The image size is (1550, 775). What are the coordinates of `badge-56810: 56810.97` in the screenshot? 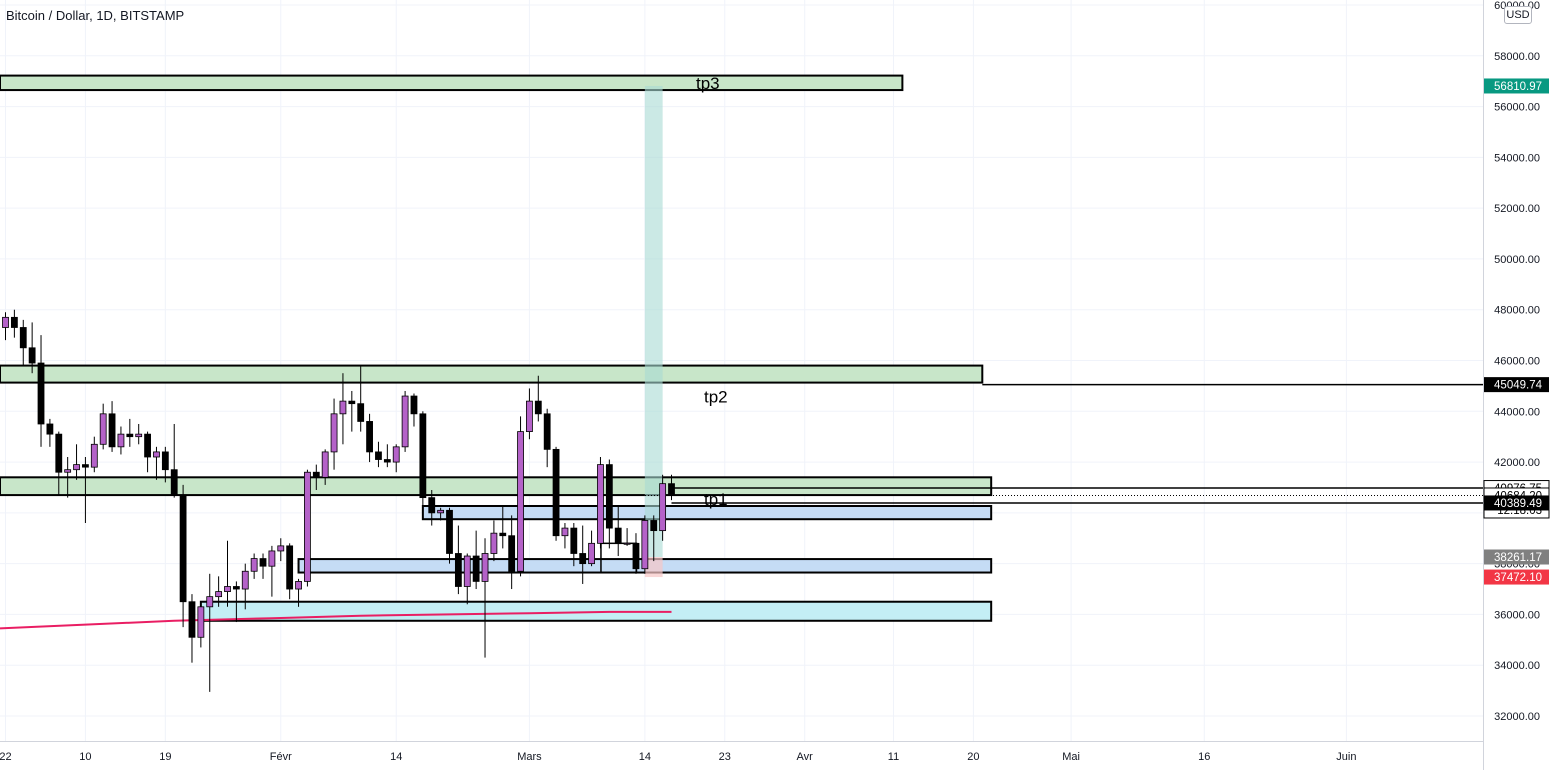 It's located at (1516, 86).